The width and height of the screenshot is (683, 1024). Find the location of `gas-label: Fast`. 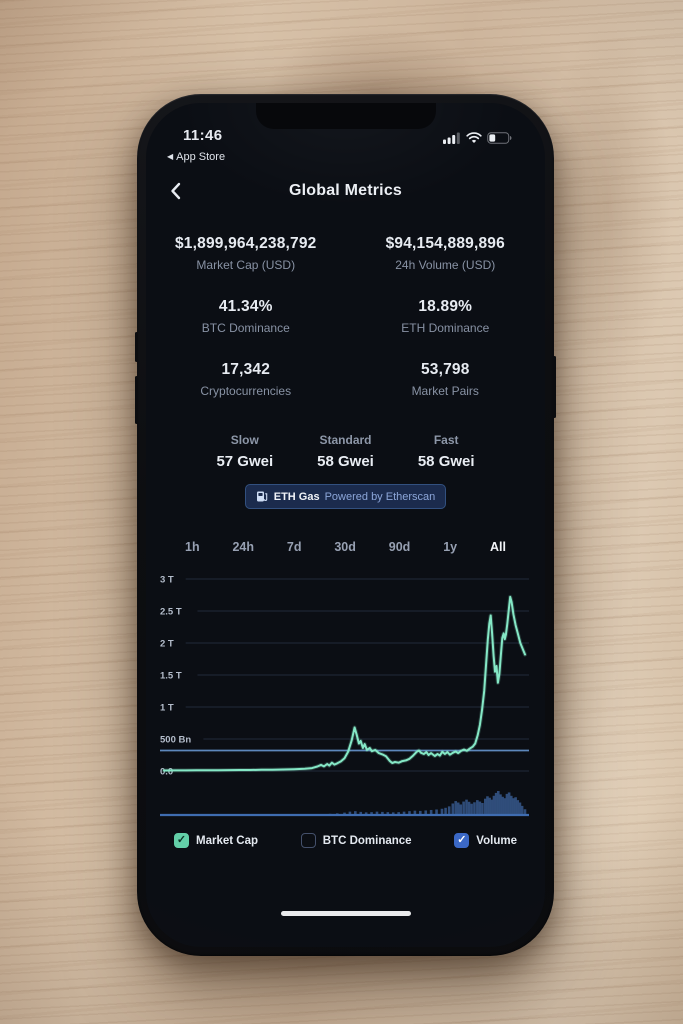

gas-label: Fast is located at coordinates (446, 440).